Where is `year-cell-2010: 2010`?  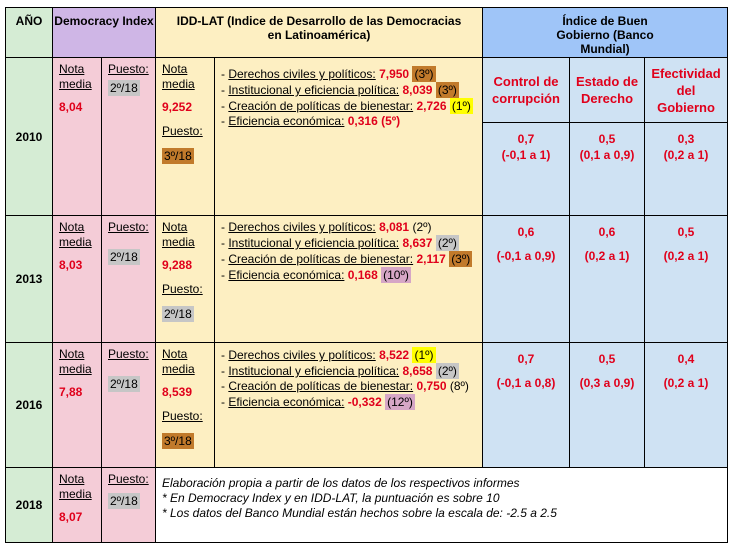
year-cell-2010: 2010 is located at coordinates (29, 136).